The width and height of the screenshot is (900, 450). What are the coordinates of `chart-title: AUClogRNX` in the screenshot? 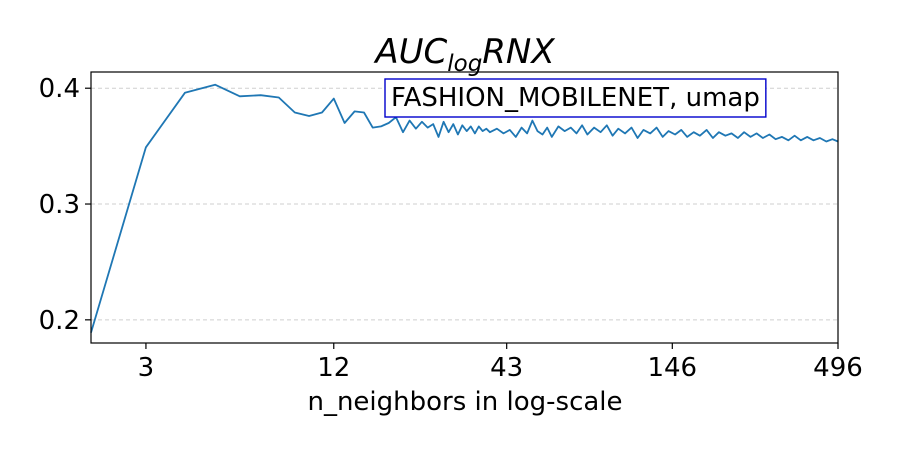 It's located at (464, 54).